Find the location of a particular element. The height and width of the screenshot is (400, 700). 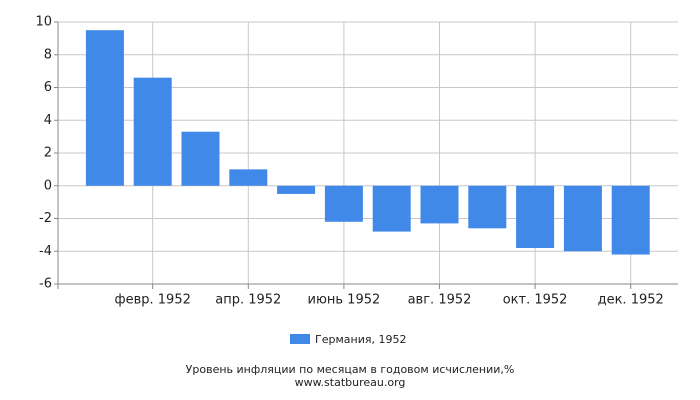

y-tick-label: 0 is located at coordinates (48, 185).